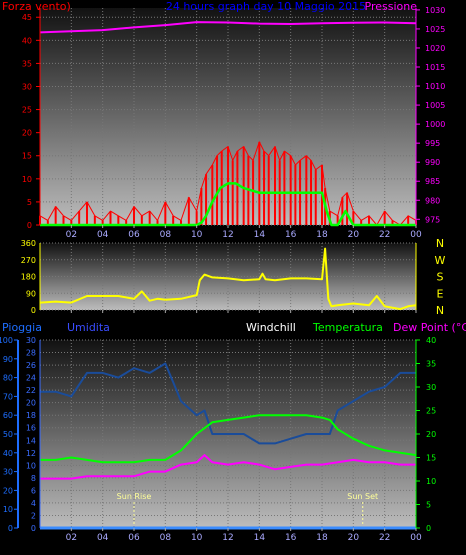  What do you see at coordinates (428, 505) in the screenshot?
I see `temp-tick-label: 5` at bounding box center [428, 505].